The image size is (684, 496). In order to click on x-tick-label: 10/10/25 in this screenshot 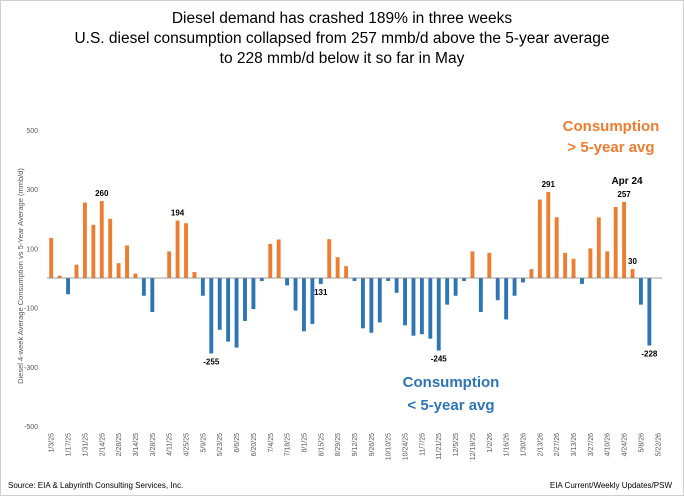, I will do `click(389, 446)`.